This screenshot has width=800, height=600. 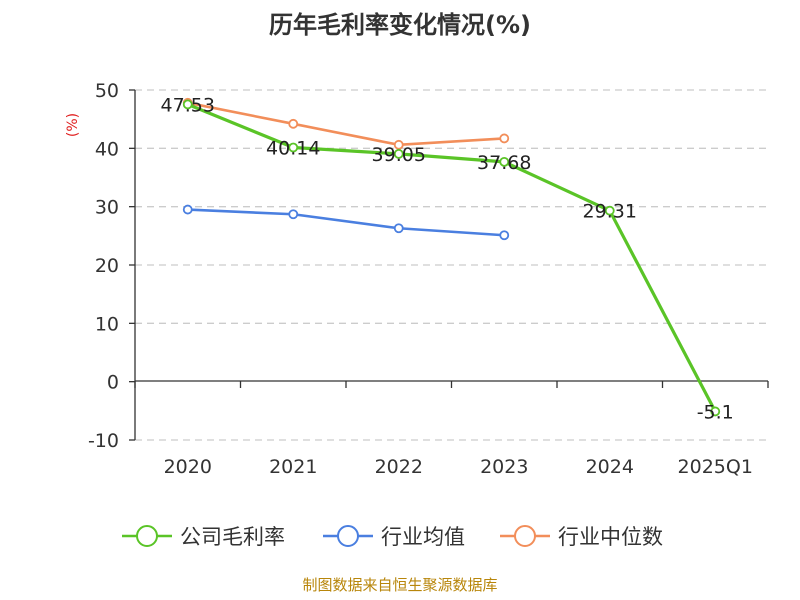 I want to click on data-label: 37.68, so click(x=504, y=163).